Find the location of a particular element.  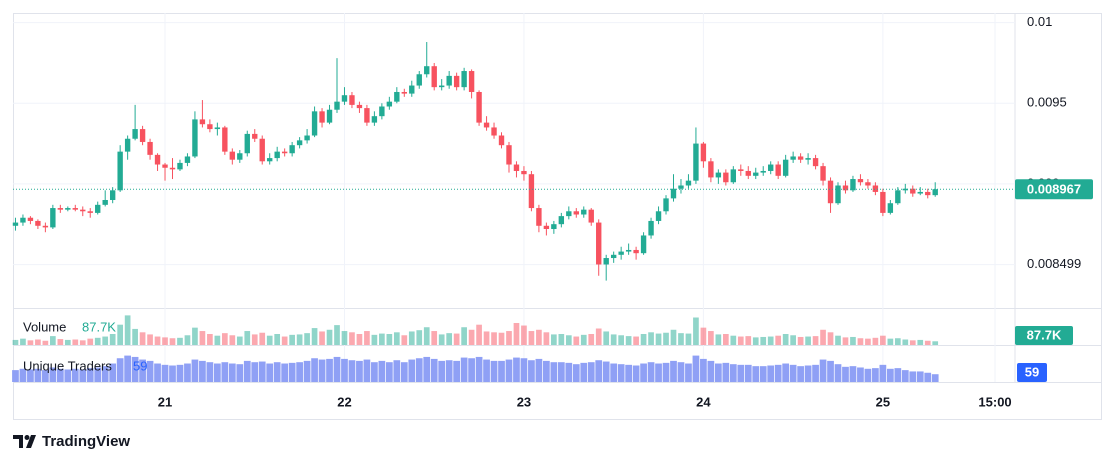

x-tick-label: 25 is located at coordinates (883, 401).